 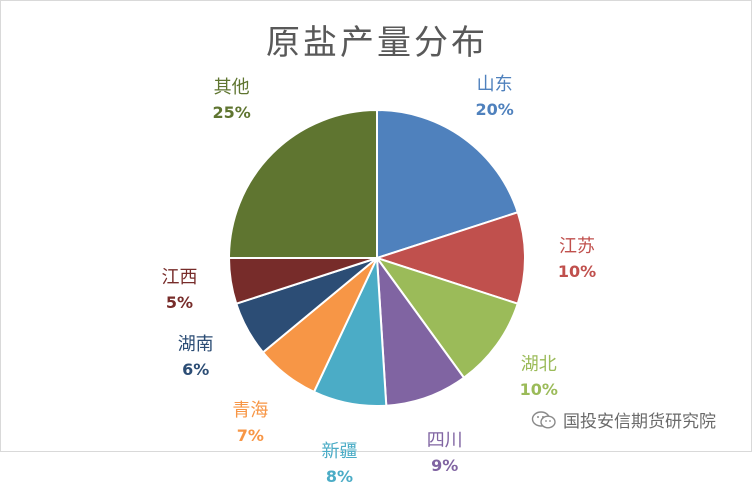 I want to click on slice-label-name: 青海, so click(x=250, y=410).